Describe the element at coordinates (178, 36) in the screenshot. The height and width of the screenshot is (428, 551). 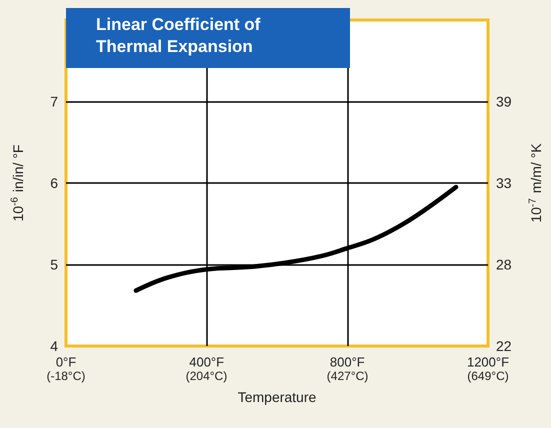
I see `chart-title: Linear Coefficient of Thermal Expansion` at that location.